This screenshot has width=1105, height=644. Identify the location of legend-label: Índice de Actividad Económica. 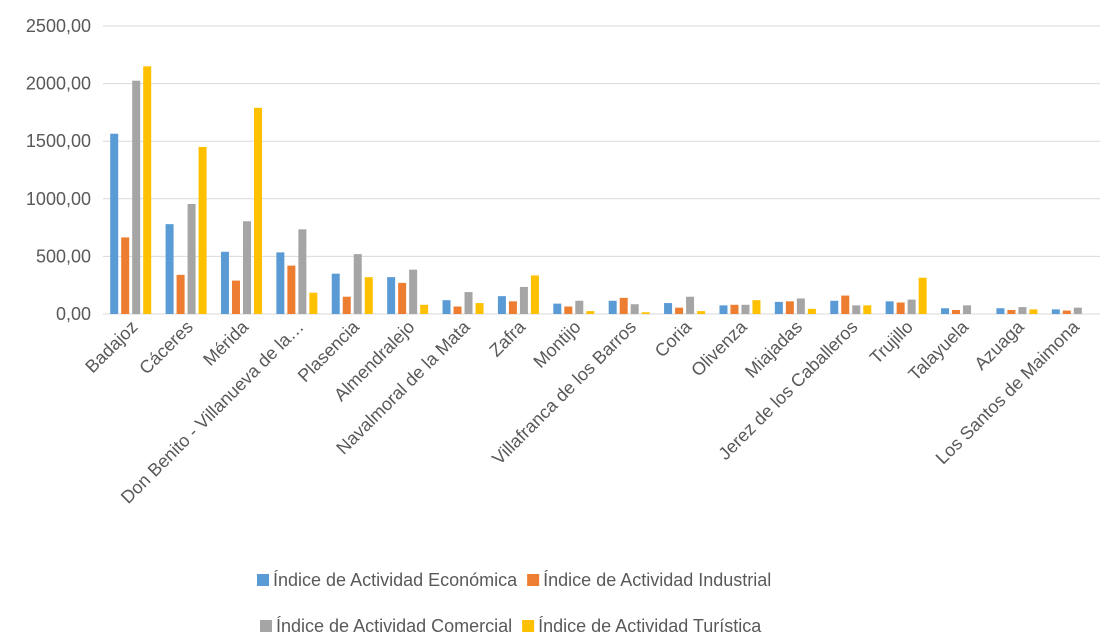
(395, 580).